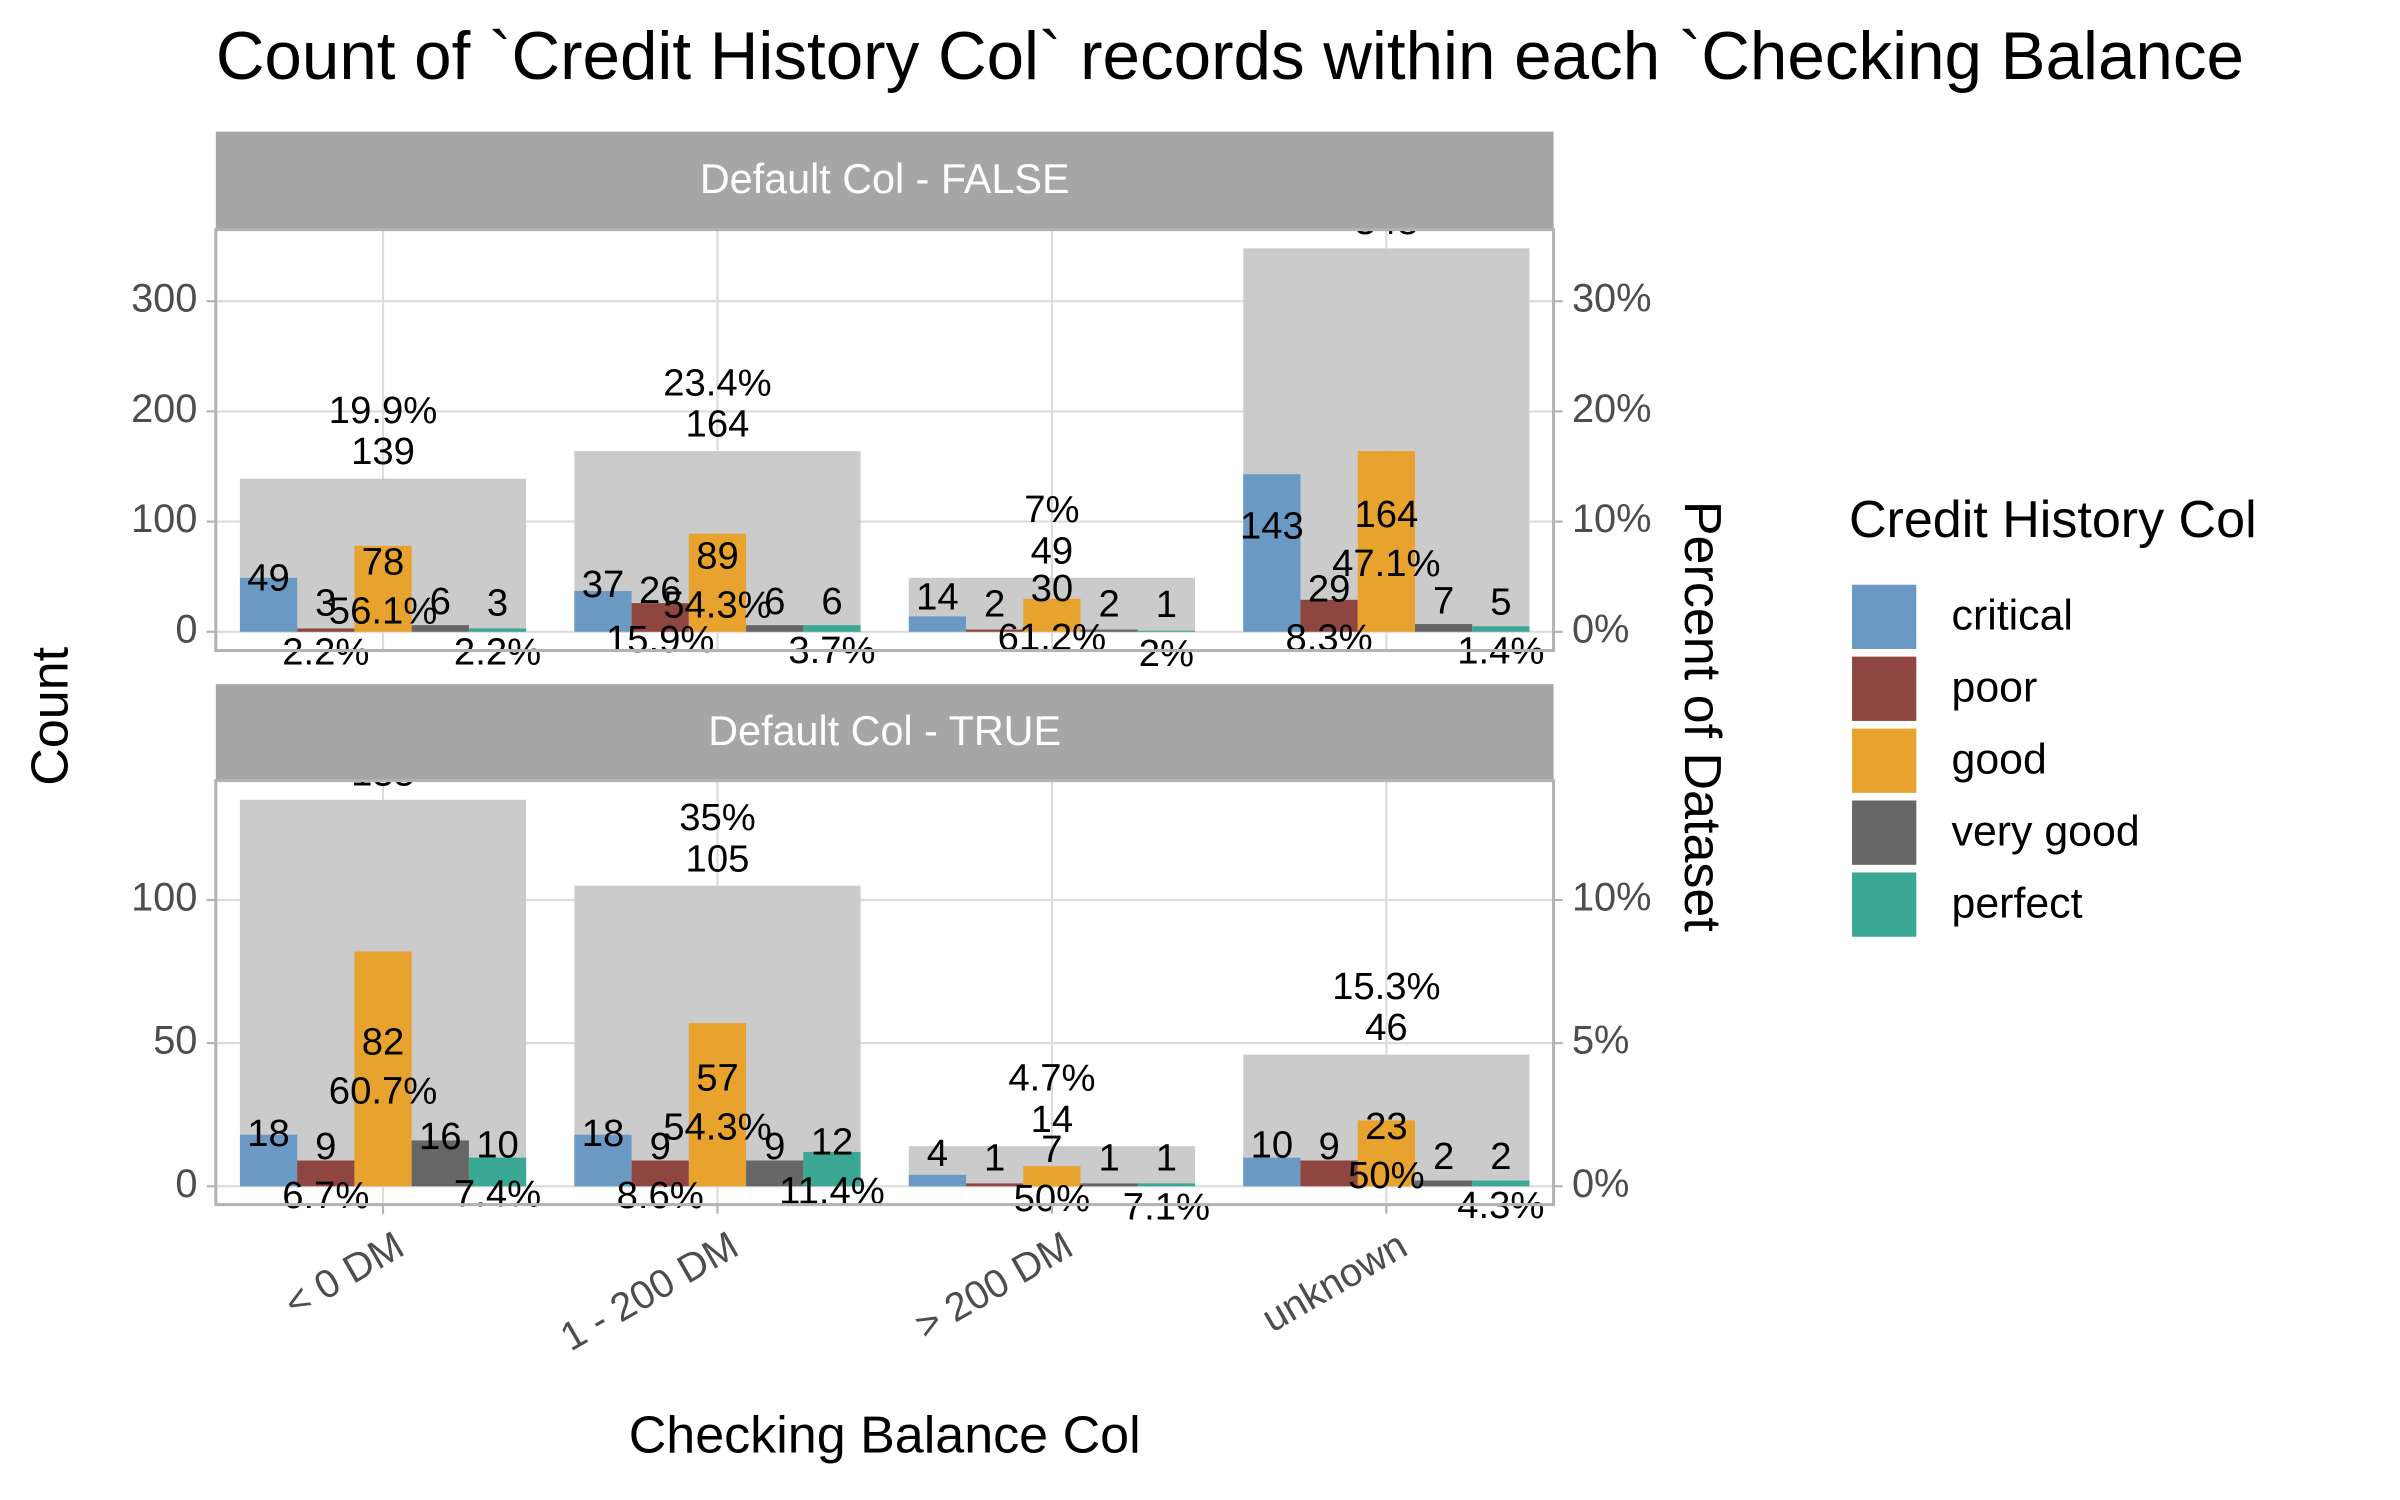 This screenshot has width=2400, height=1500. I want to click on total-percent-label: 19.9%, so click(383, 410).